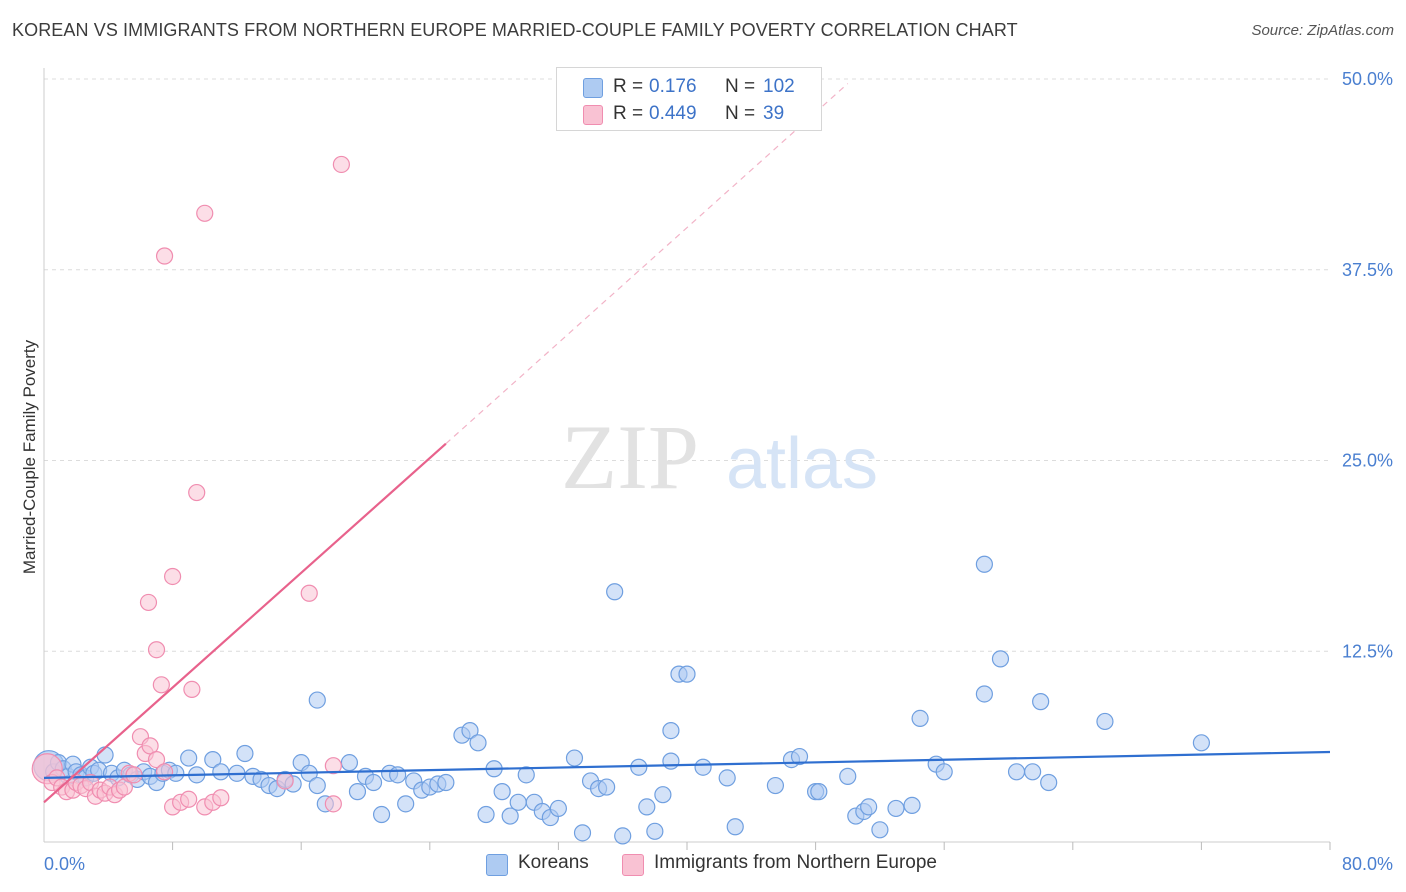  What do you see at coordinates (1367, 461) in the screenshot?
I see `y-tick-label: 25.0%` at bounding box center [1367, 461].